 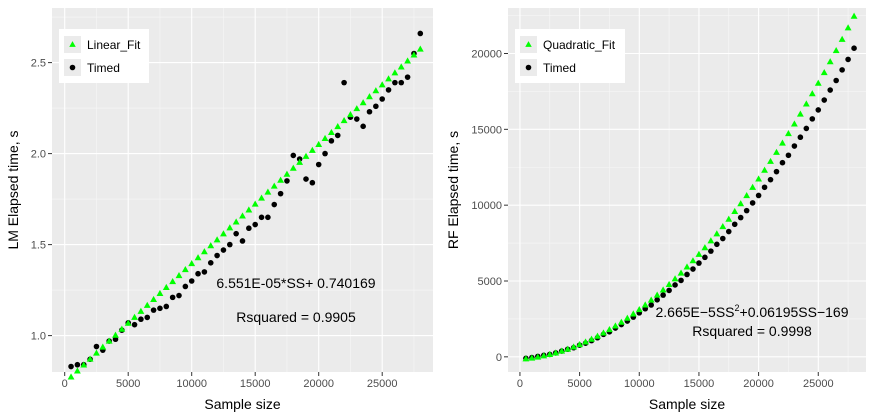 I want to click on y-tick-label: 2.5, so click(x=38, y=64).